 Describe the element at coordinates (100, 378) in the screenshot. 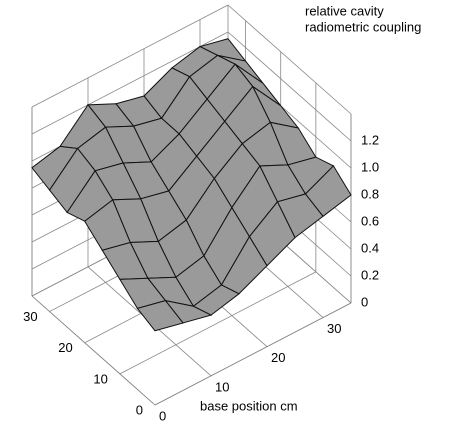

I see `y-tick-label: 10` at that location.